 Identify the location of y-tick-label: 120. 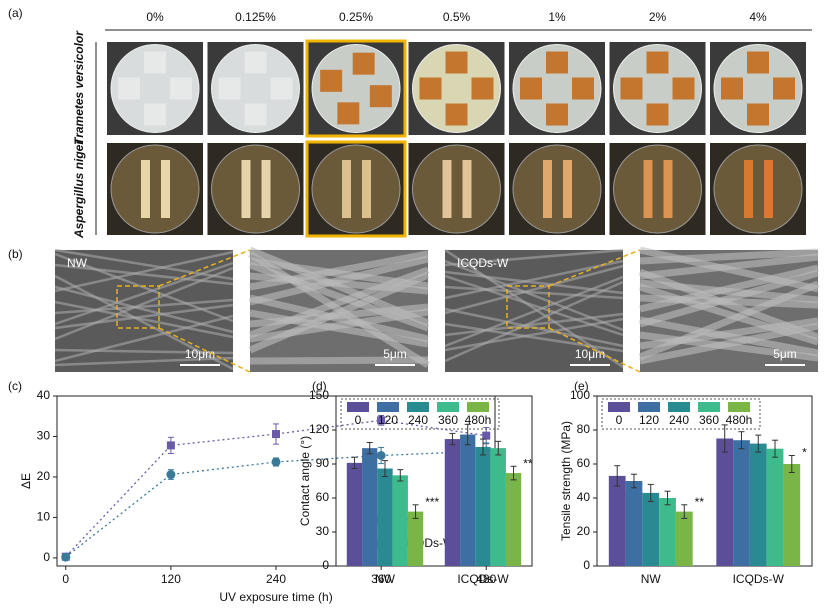
(319, 429).